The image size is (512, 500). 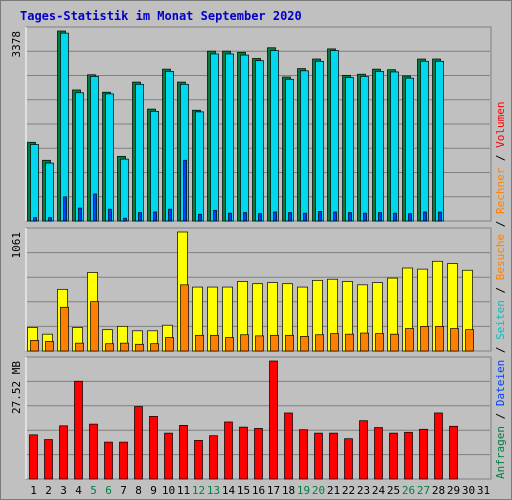 What do you see at coordinates (303, 490) in the screenshot?
I see `x-tick-label: 19` at bounding box center [303, 490].